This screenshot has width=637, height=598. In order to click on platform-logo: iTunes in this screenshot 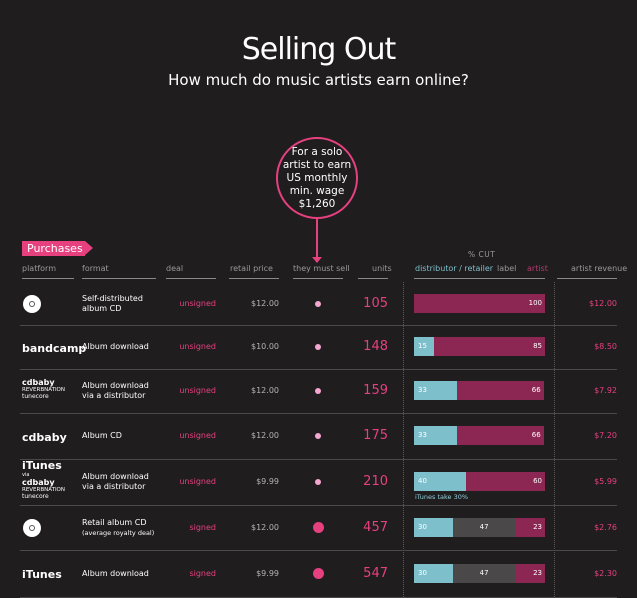, I will do `click(42, 575)`.